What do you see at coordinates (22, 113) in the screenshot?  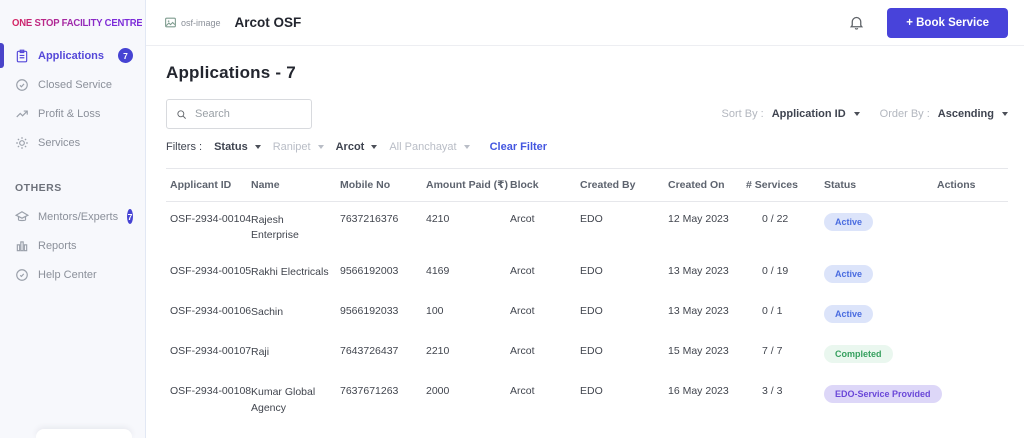 I see `profit-loss-icon` at bounding box center [22, 113].